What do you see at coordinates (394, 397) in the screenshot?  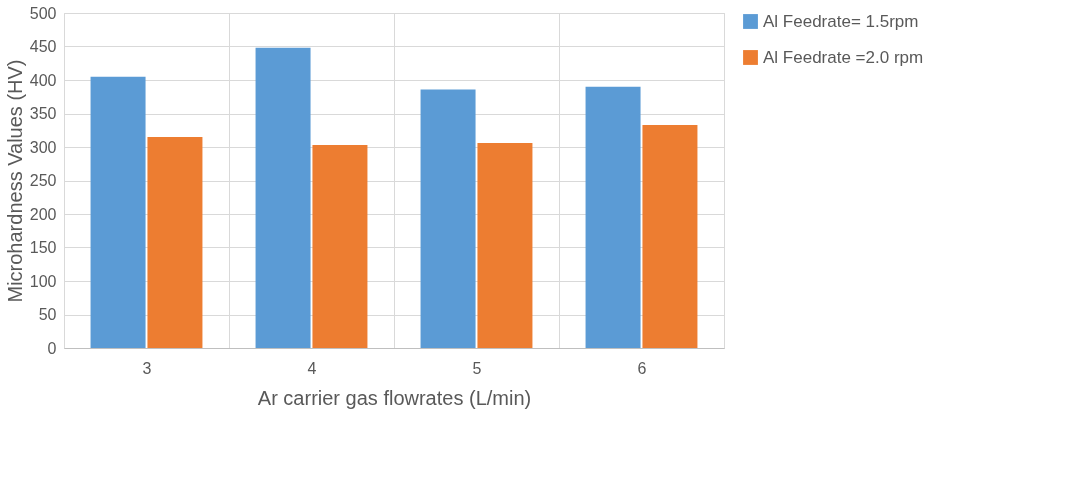 I see `x-axis-title: Ar carrier gas flowrates (L/min)` at bounding box center [394, 397].